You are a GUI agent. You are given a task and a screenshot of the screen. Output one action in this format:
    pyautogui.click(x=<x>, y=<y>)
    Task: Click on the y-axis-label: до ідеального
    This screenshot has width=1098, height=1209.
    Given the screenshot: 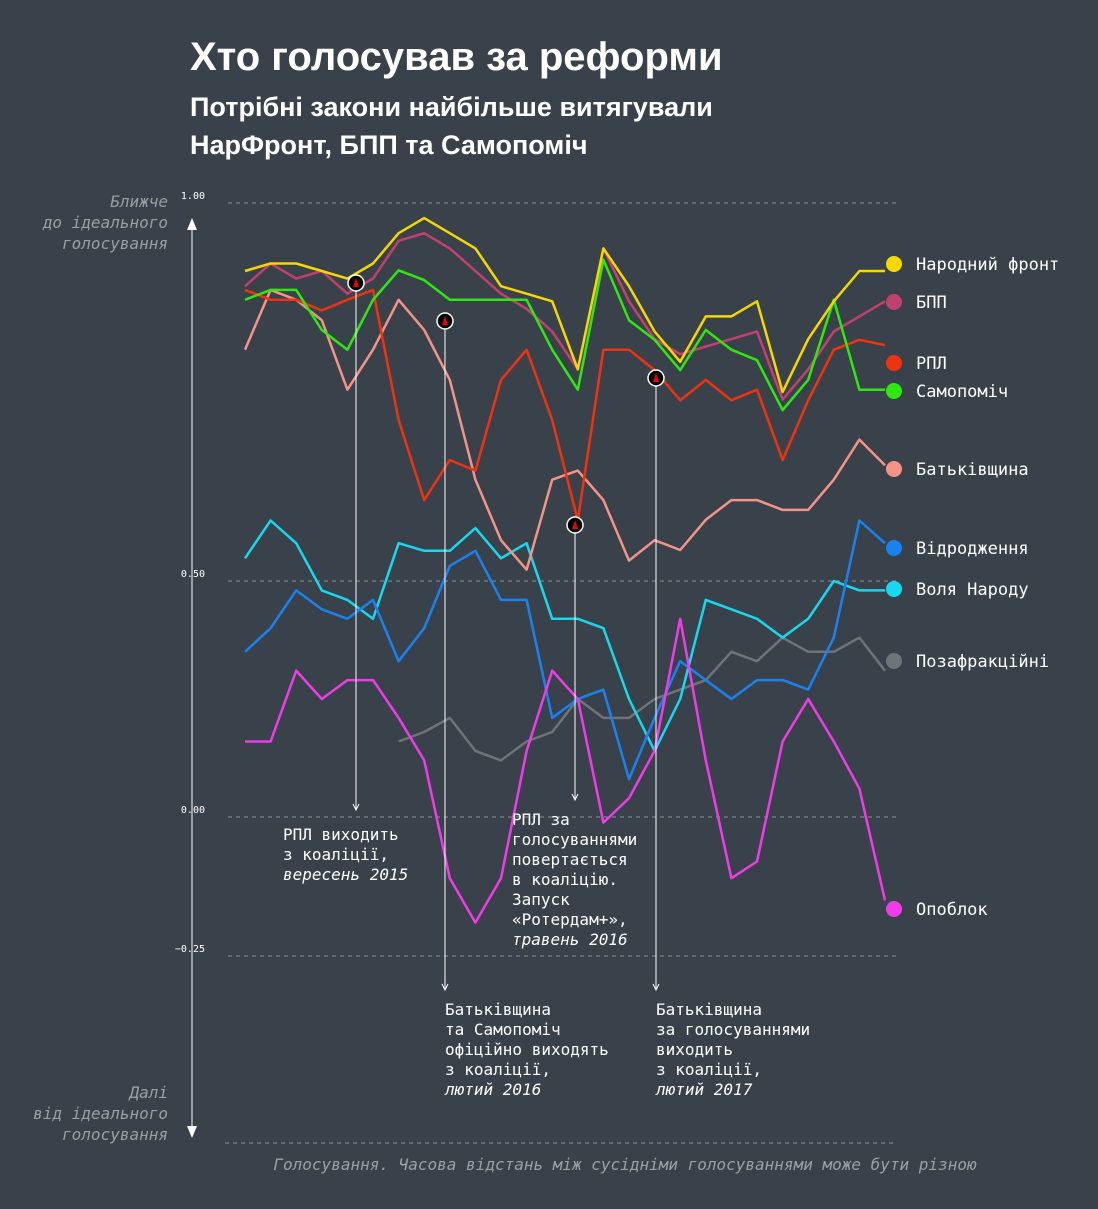 What is the action you would take?
    pyautogui.click(x=105, y=222)
    